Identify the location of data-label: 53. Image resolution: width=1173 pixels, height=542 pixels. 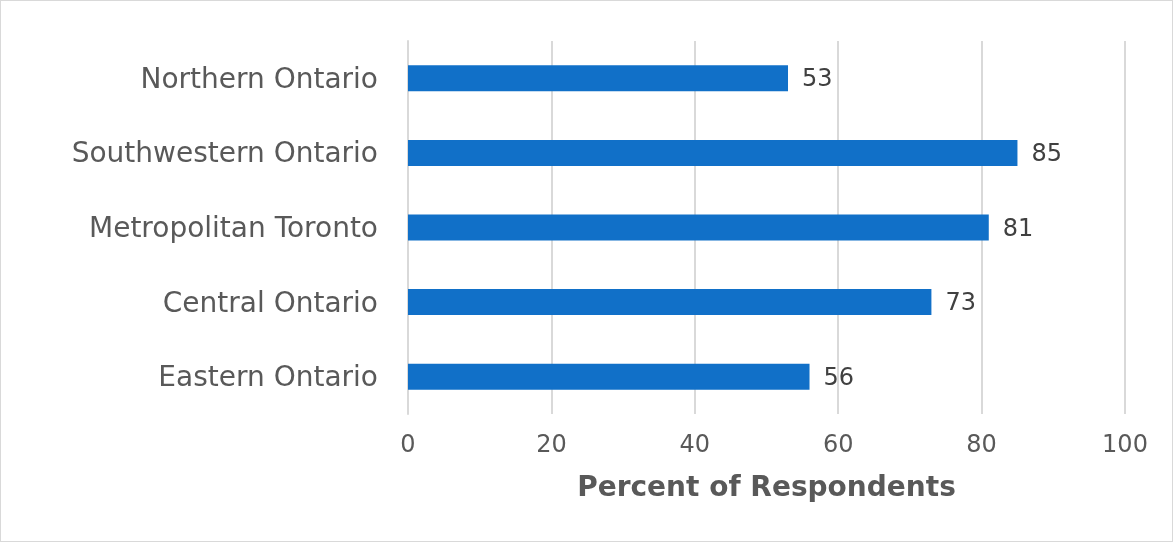
(817, 78).